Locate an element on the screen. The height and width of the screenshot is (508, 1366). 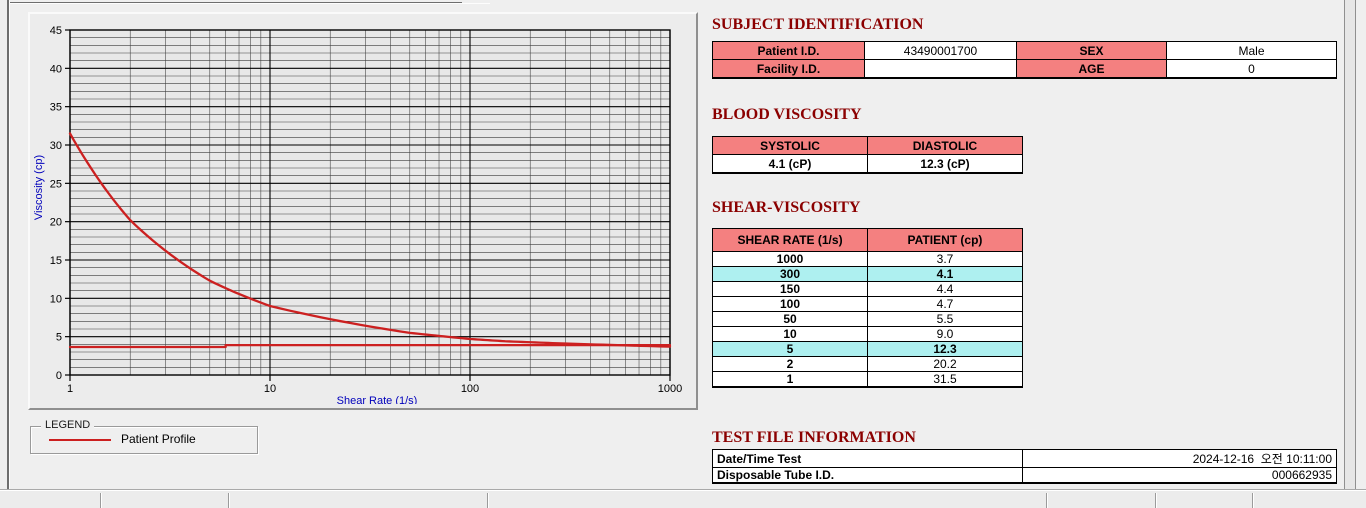
diastolic-value: 12.3 (cP) is located at coordinates (945, 164).